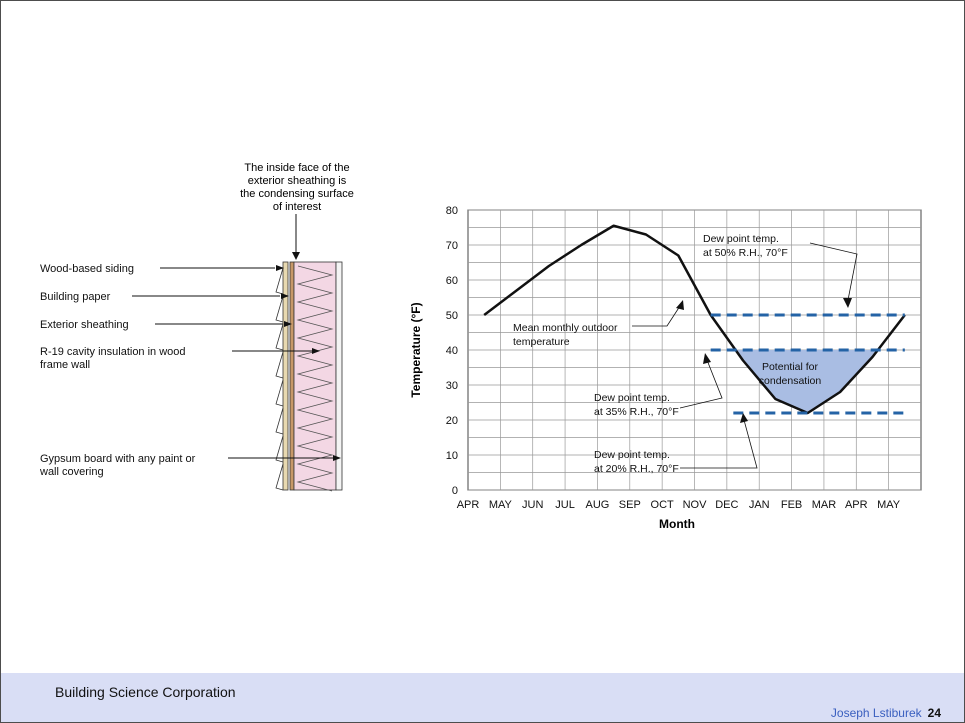 The height and width of the screenshot is (723, 965). What do you see at coordinates (677, 524) in the screenshot?
I see `x-axis-label: Month` at bounding box center [677, 524].